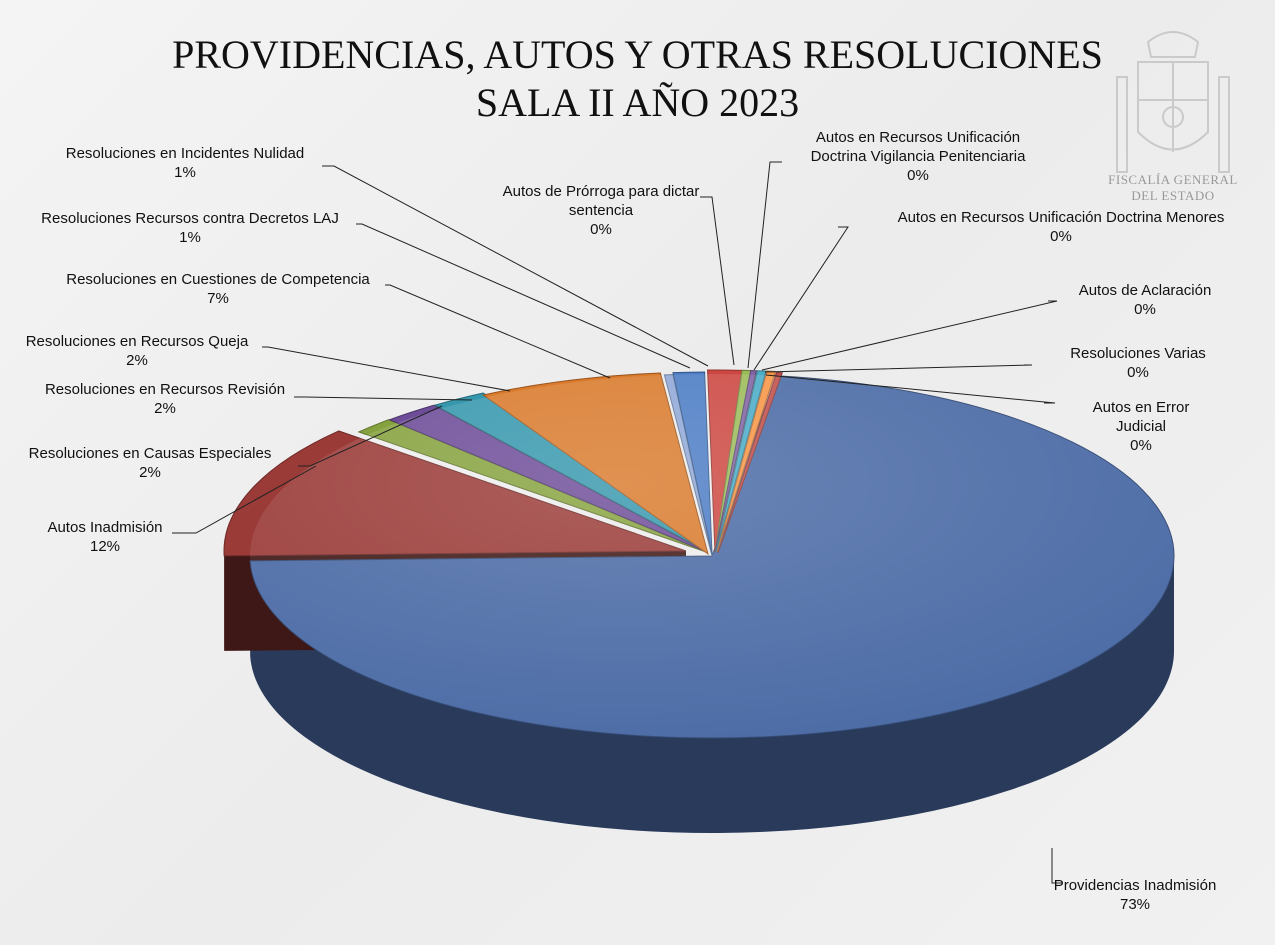 Image resolution: width=1275 pixels, height=945 pixels. What do you see at coordinates (637, 54) in the screenshot?
I see `chart-title-line-1: PROVIDENCIAS, AUTOS Y OTRAS RESOLUCIONES` at bounding box center [637, 54].